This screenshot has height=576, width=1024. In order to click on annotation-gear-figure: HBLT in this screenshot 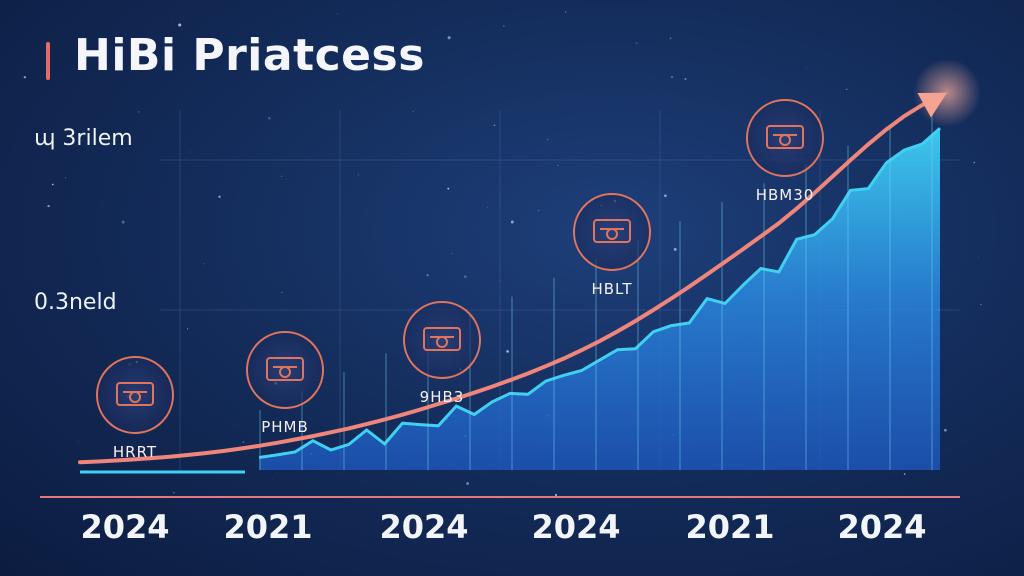, I will do `click(612, 245)`.